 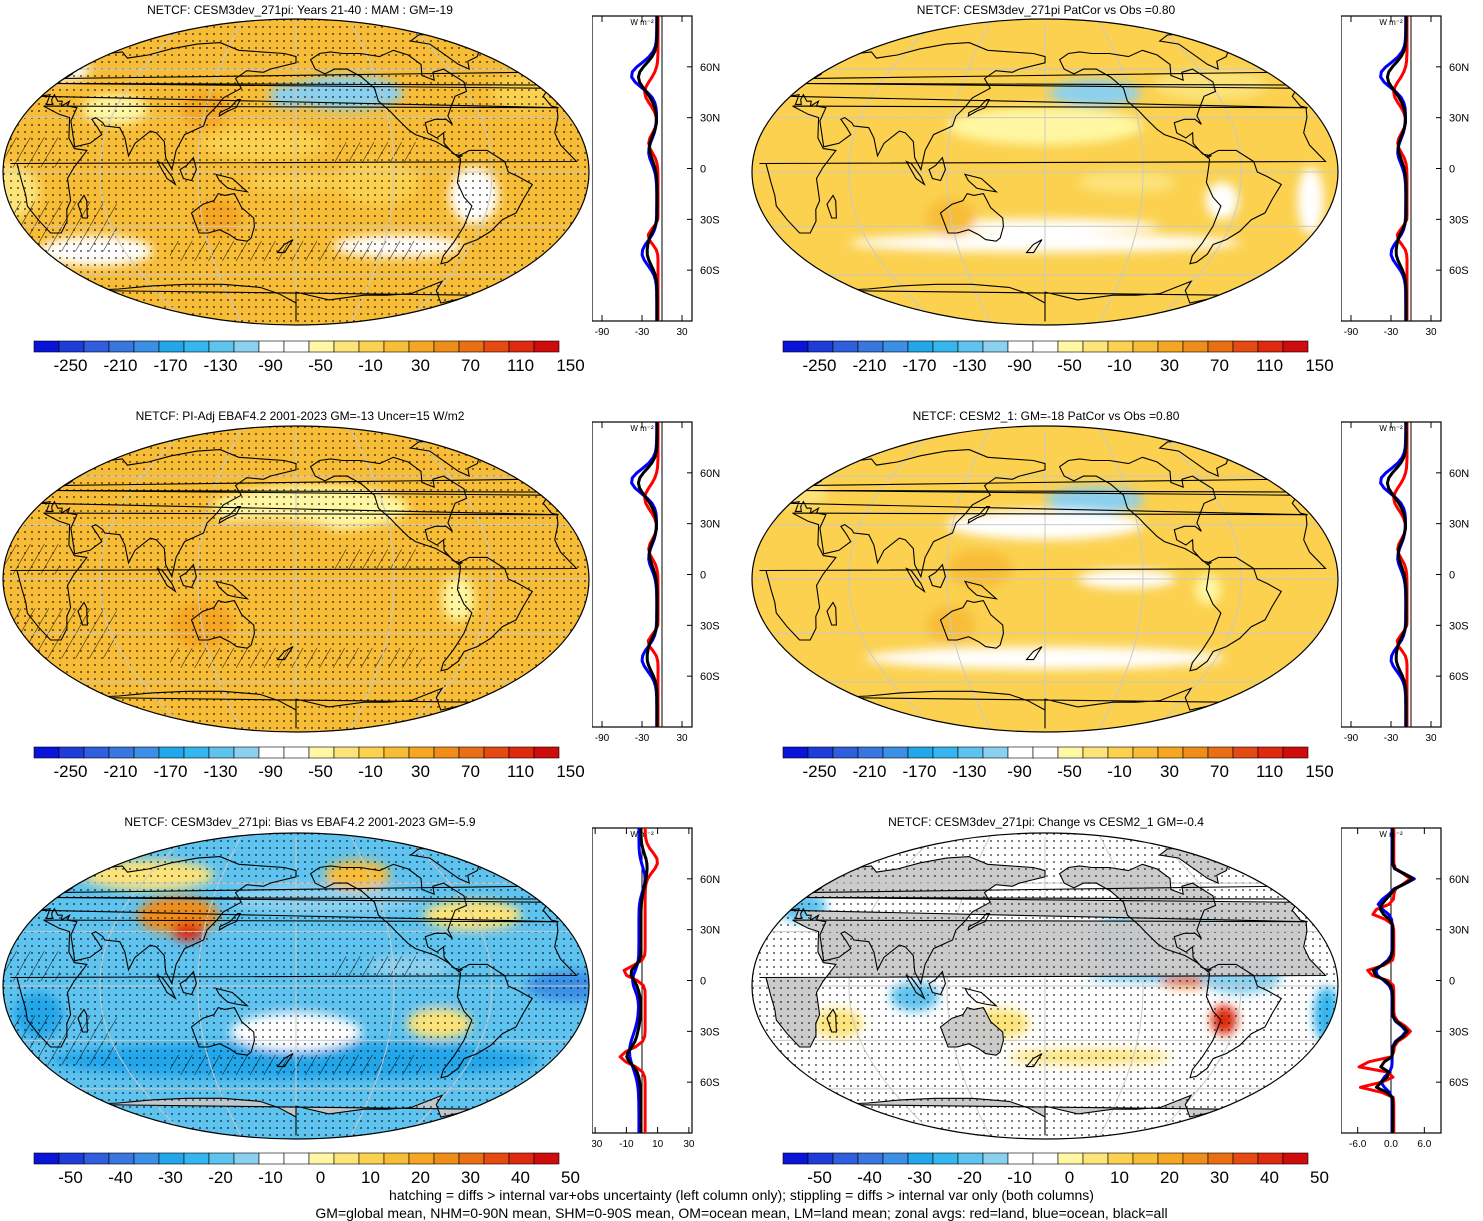 I want to click on zonal-mean-plot-3: -90 -30 30 60N 30N 0 30S 60S W m⁻², so click(x=656, y=582).